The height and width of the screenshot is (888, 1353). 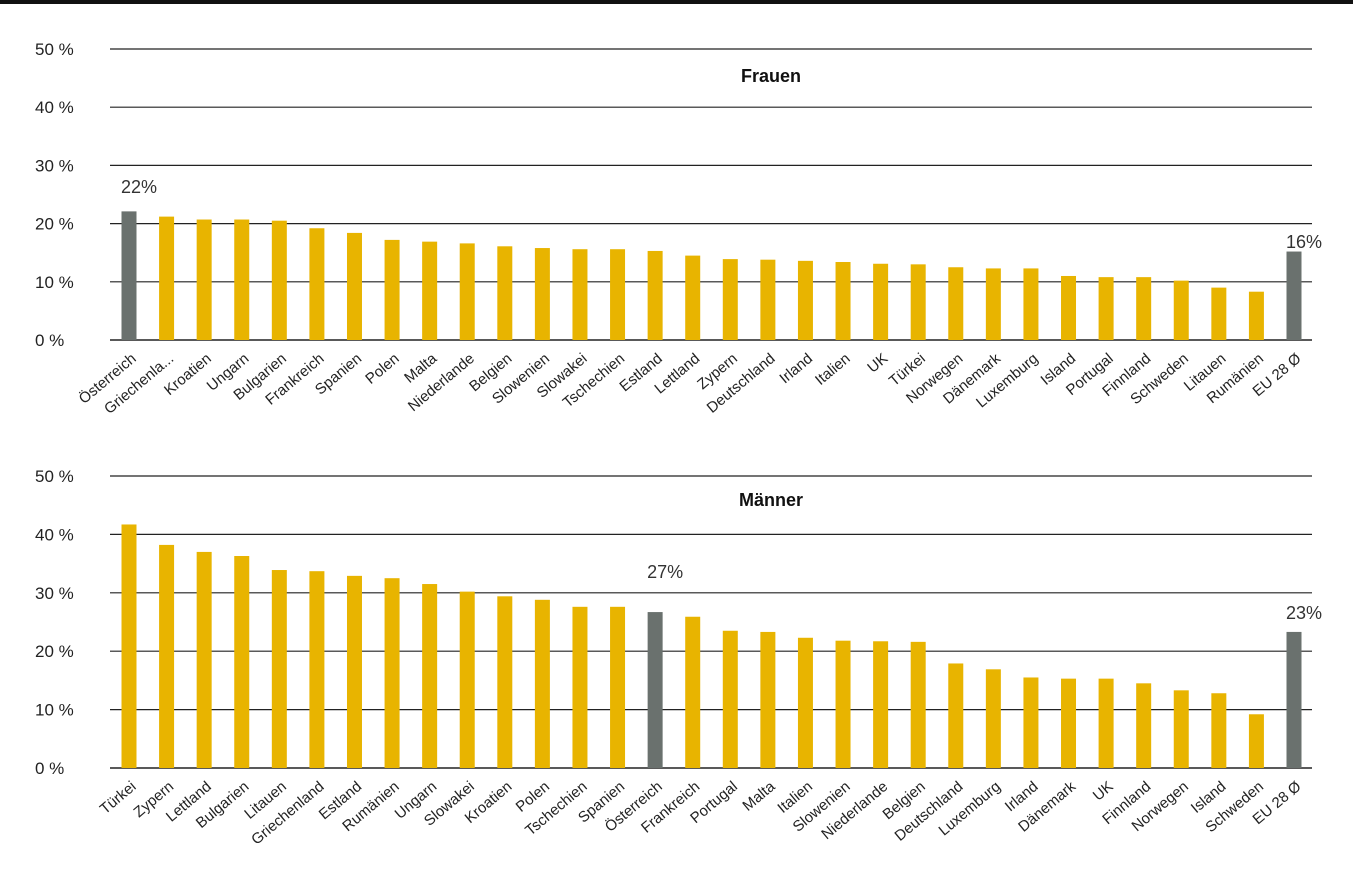 What do you see at coordinates (771, 500) in the screenshot?
I see `chart-title: Männer` at bounding box center [771, 500].